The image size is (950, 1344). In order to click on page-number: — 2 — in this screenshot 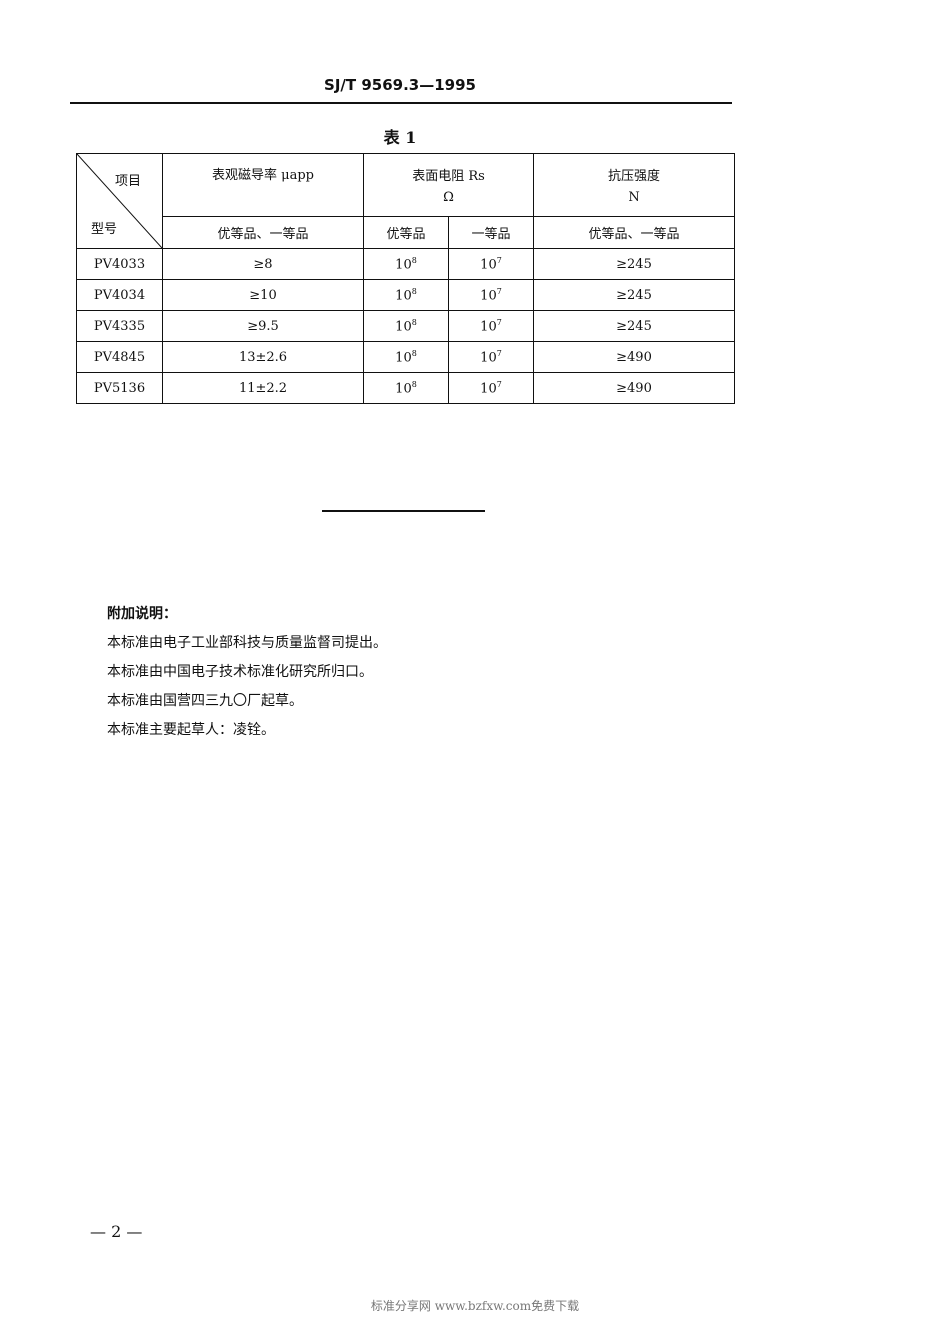, I will do `click(116, 1231)`.